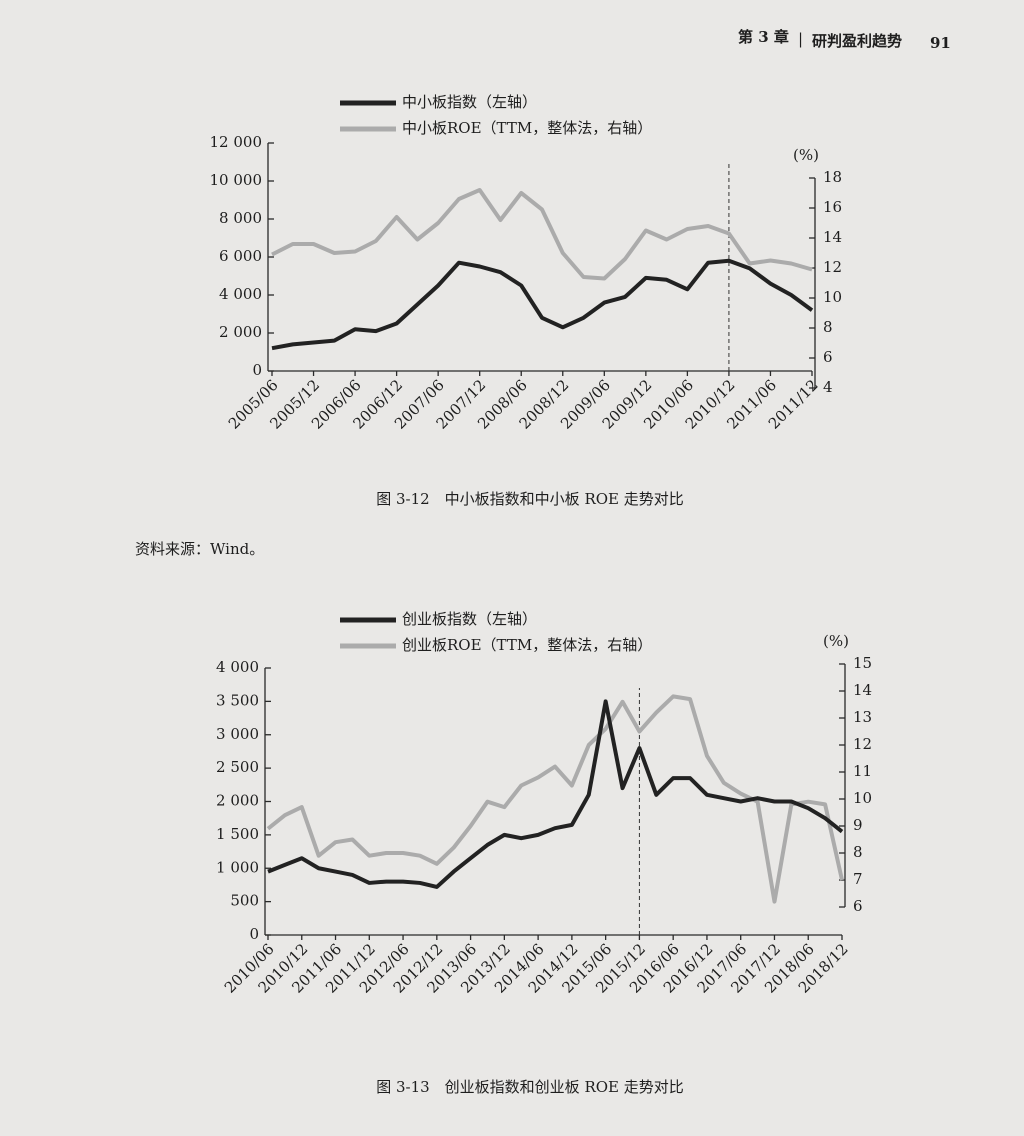 This screenshot has width=1024, height=1136. I want to click on y-tick-label: 12 000, so click(236, 142).